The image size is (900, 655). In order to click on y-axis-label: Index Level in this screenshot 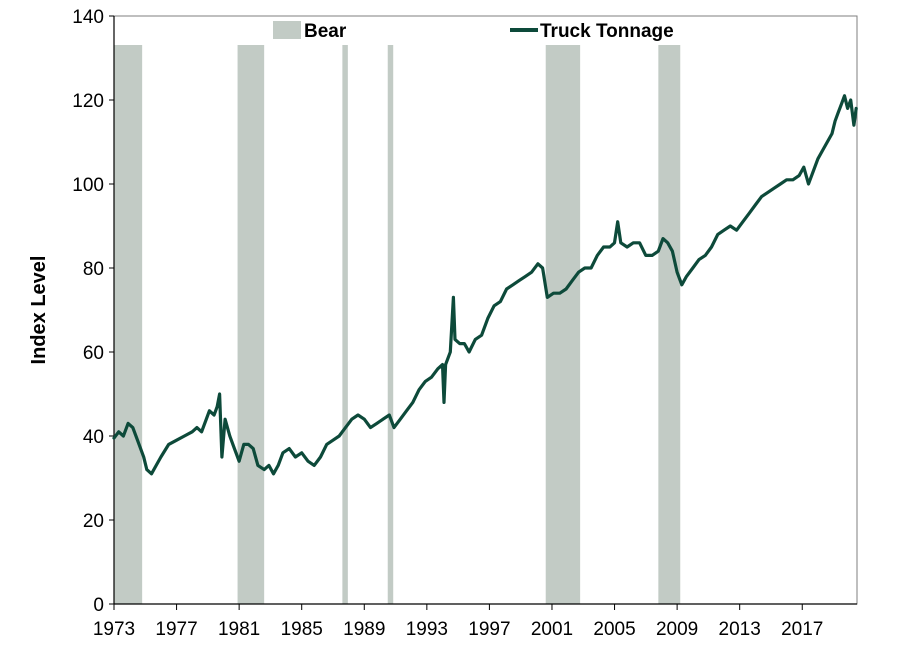, I will do `click(39, 310)`.